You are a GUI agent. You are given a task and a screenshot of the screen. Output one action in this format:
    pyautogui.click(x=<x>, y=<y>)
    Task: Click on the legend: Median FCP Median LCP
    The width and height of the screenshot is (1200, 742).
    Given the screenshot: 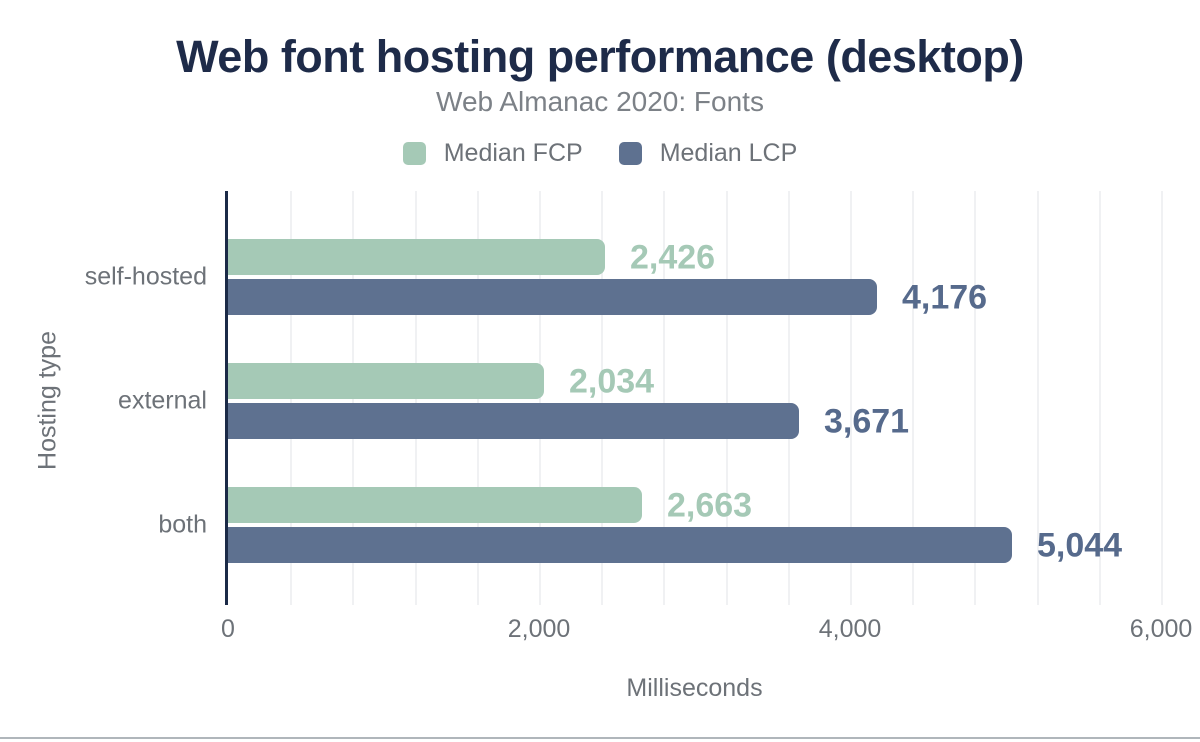 What is the action you would take?
    pyautogui.click(x=600, y=153)
    